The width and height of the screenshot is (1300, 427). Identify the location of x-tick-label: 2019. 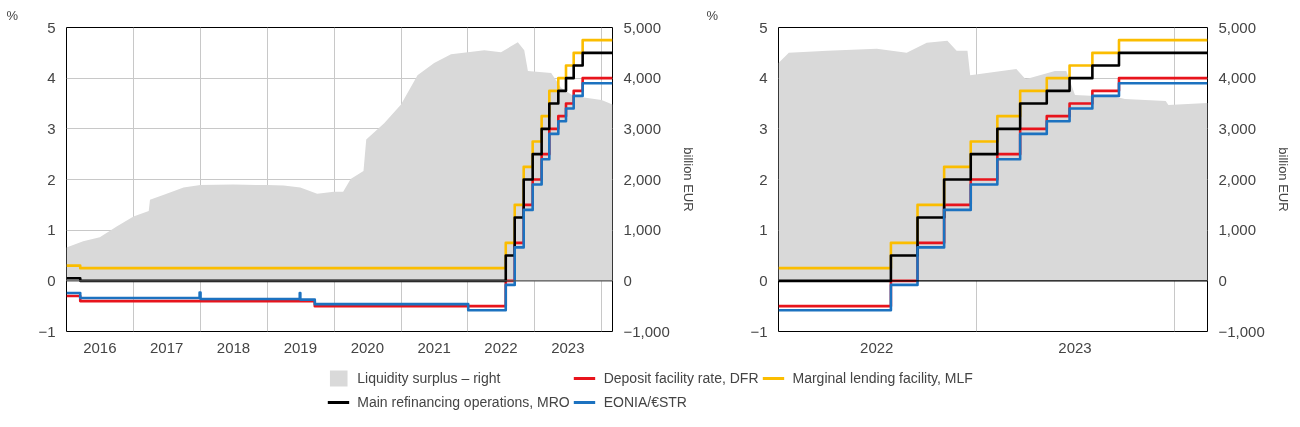
(300, 347).